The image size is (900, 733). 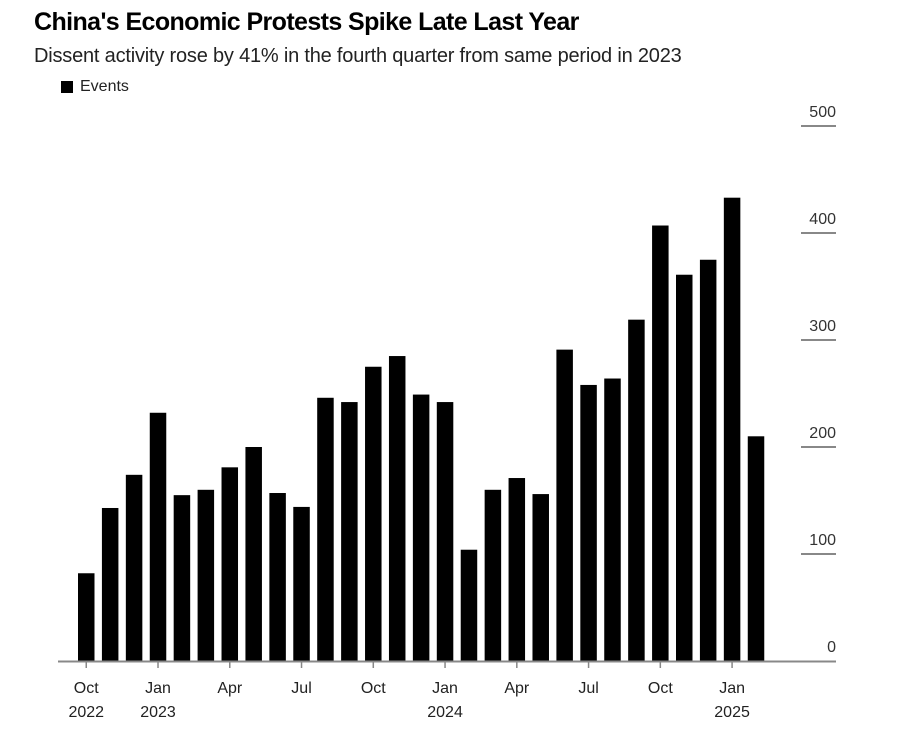 What do you see at coordinates (756, 548) in the screenshot?
I see `bar: Feb 2025: 210` at bounding box center [756, 548].